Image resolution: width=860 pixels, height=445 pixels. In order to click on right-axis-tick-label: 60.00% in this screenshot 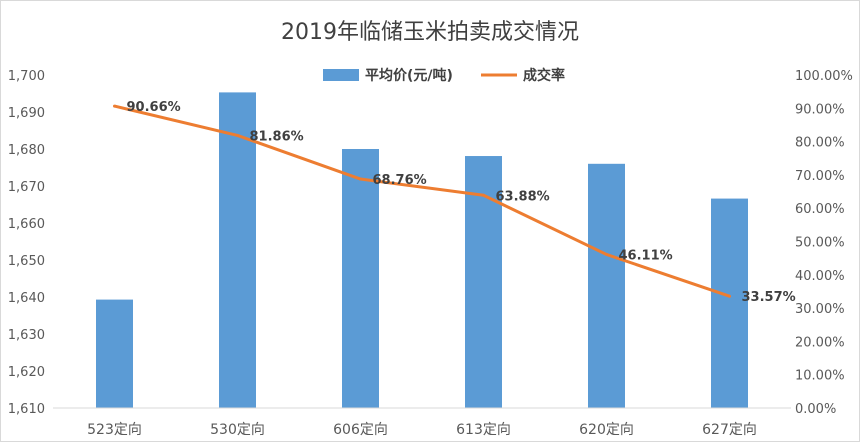, I will do `click(820, 209)`.